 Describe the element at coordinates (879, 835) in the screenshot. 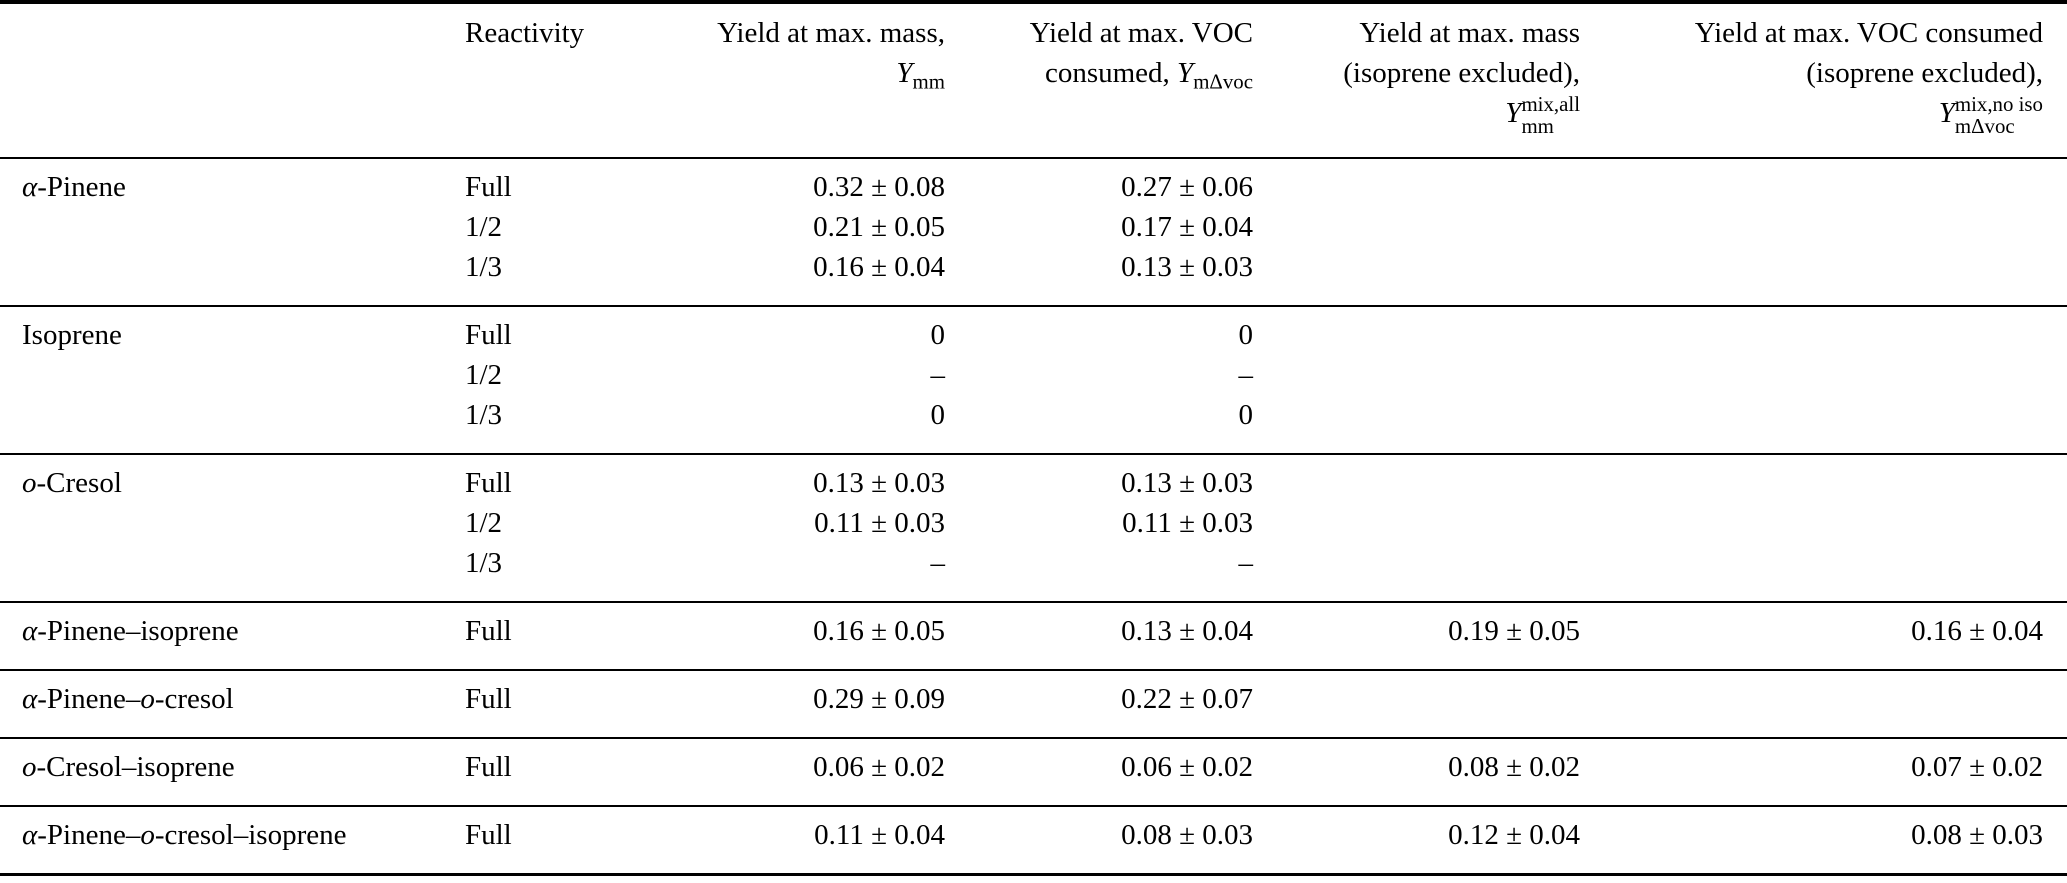

I see `cell-yield-mm: 0.11 ± 0.04` at that location.